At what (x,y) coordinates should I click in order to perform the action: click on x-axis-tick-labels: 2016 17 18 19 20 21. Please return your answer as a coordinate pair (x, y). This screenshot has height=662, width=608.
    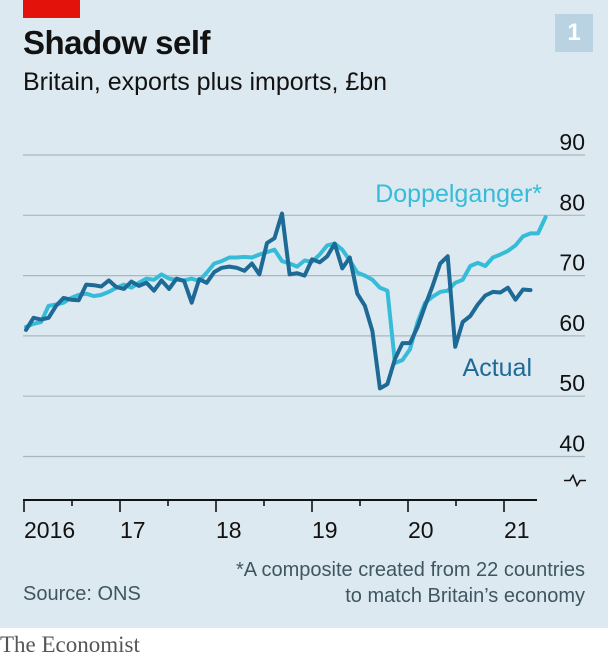
    Looking at the image, I should click on (277, 530).